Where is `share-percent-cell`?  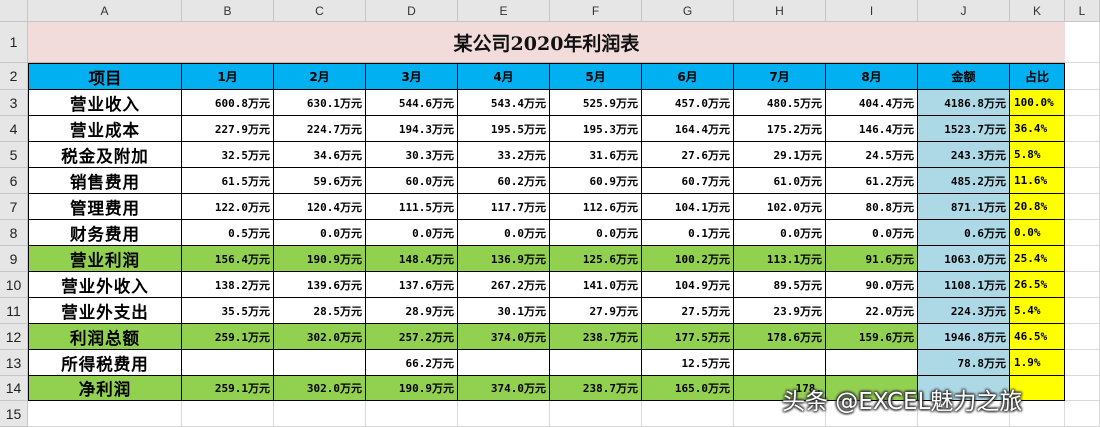
share-percent-cell is located at coordinates (1037, 388).